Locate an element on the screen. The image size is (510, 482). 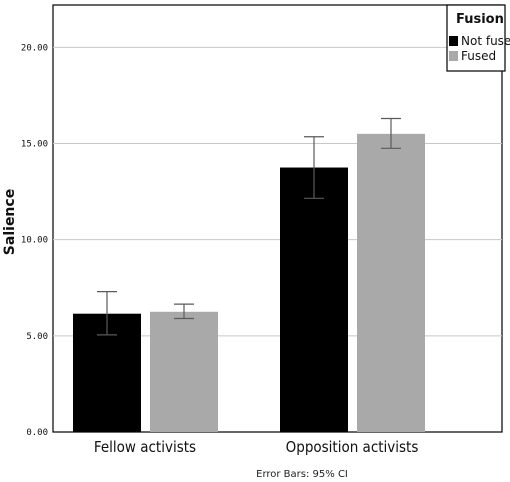
x-category-label: Fellow activists is located at coordinates (145, 447).